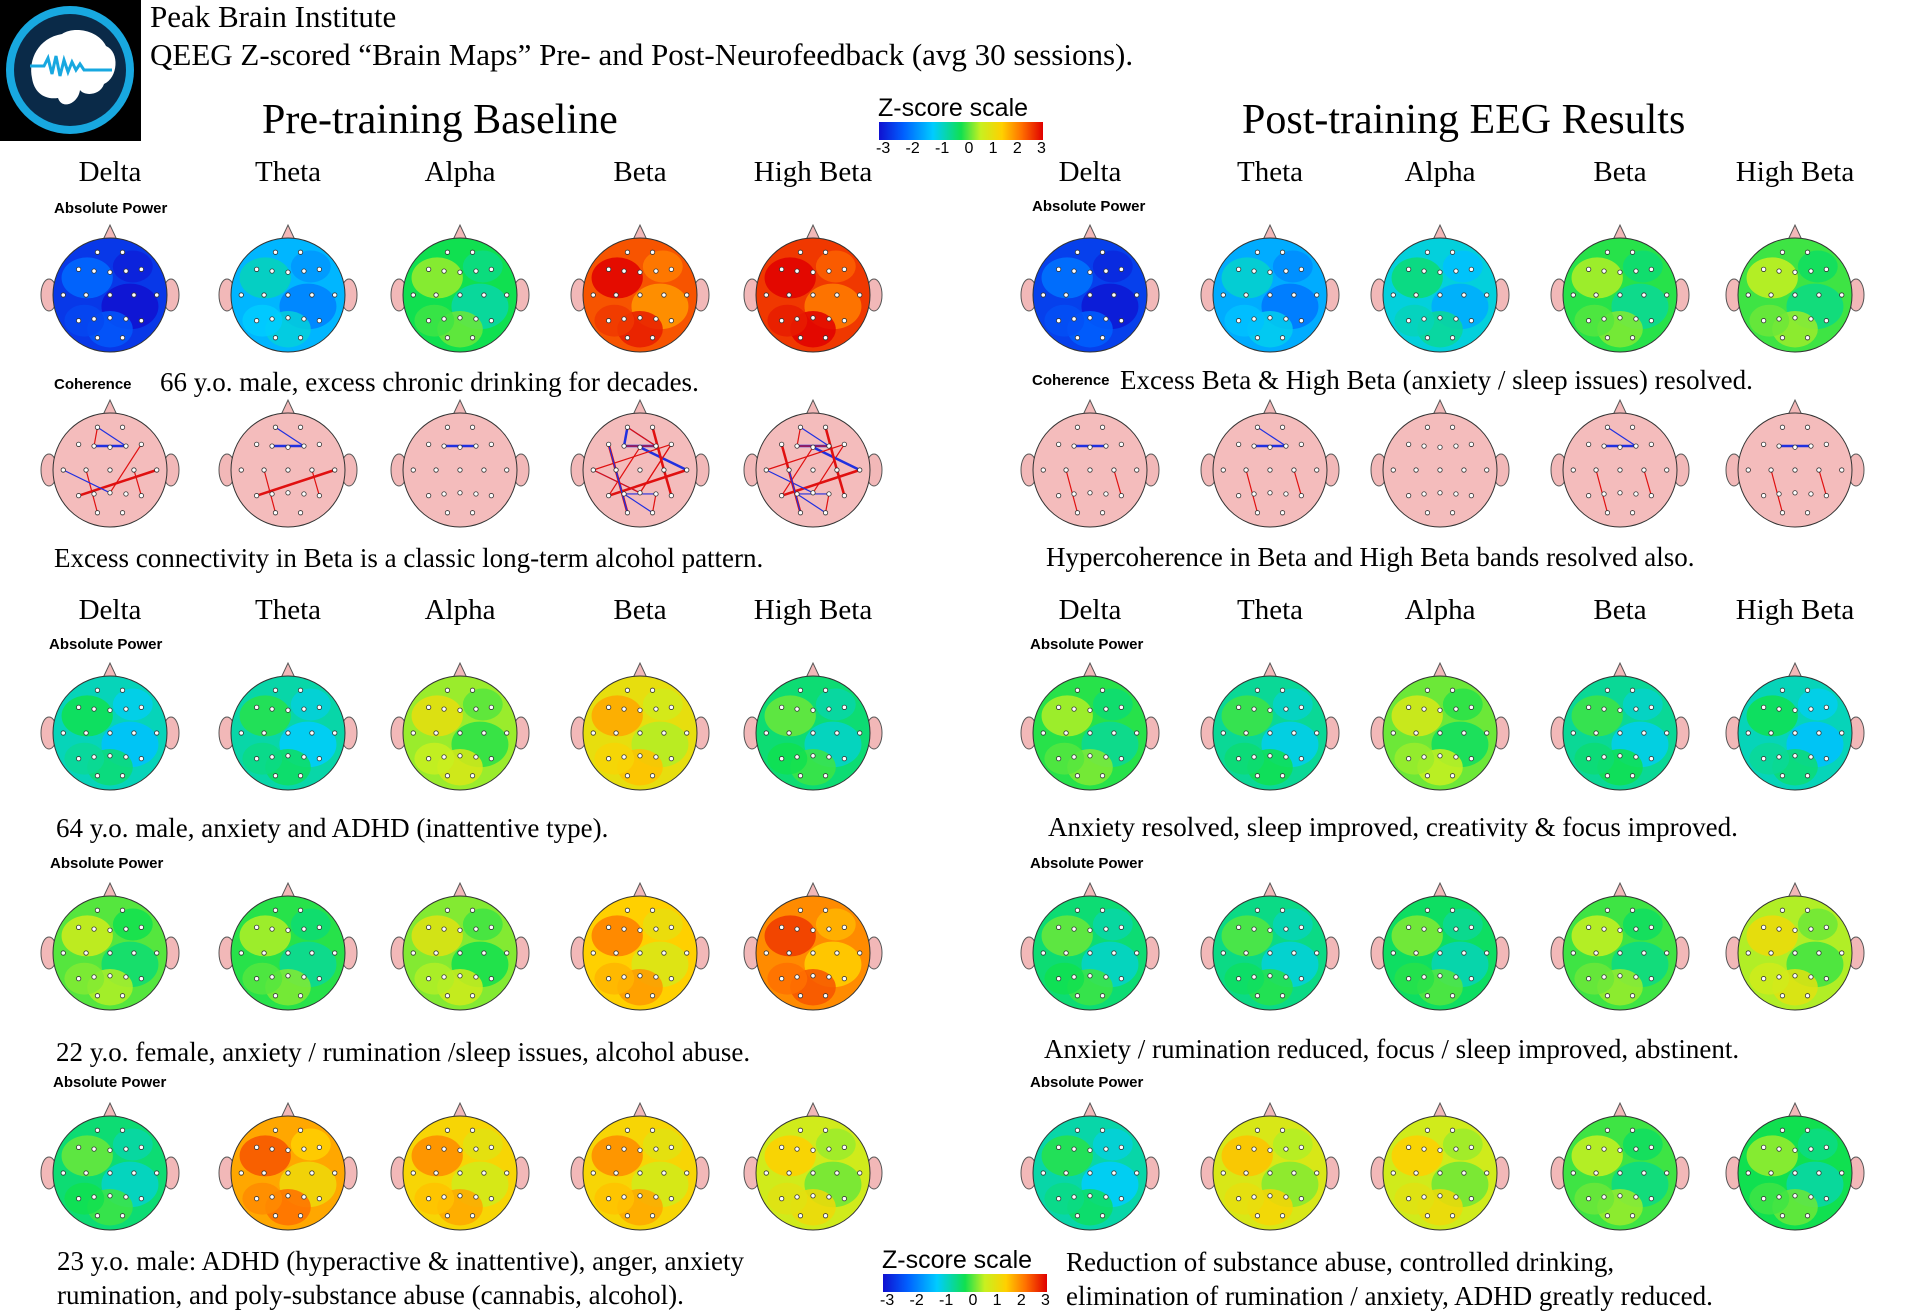  Describe the element at coordinates (107, 863) in the screenshot. I see `absolute-power-label: Absolute Power` at that location.